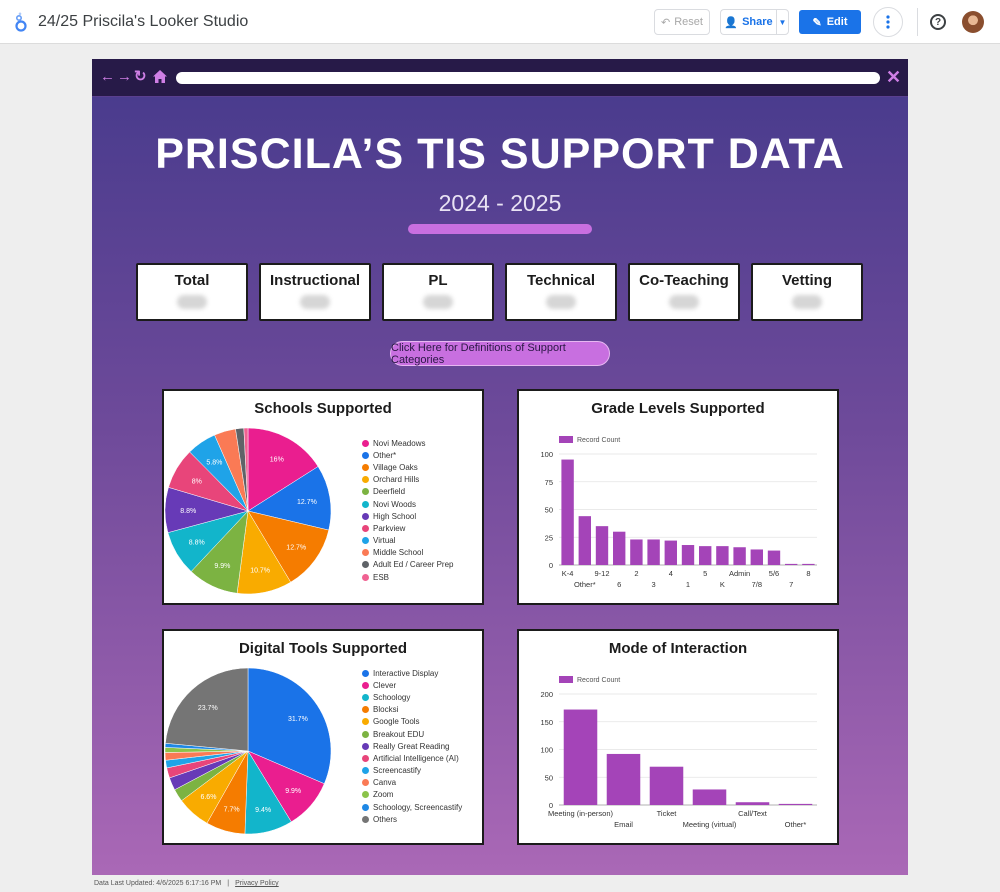  I want to click on x-tick-label: 6, so click(619, 584).